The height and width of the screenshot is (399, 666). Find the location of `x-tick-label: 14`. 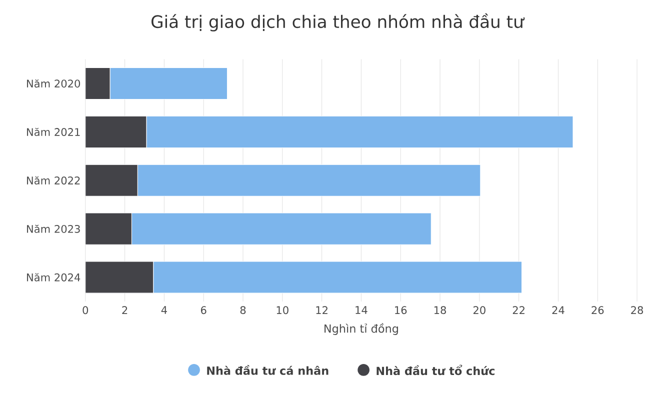

x-tick-label: 14 is located at coordinates (362, 310).